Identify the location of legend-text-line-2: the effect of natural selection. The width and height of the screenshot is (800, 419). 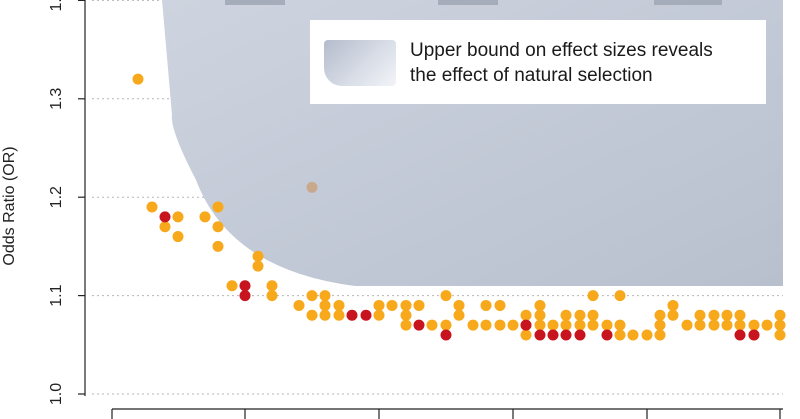
(531, 75).